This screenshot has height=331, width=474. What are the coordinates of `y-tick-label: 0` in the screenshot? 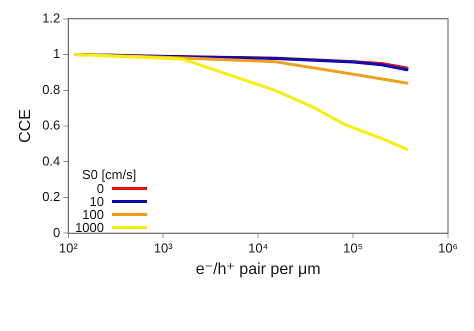 It's located at (56, 232).